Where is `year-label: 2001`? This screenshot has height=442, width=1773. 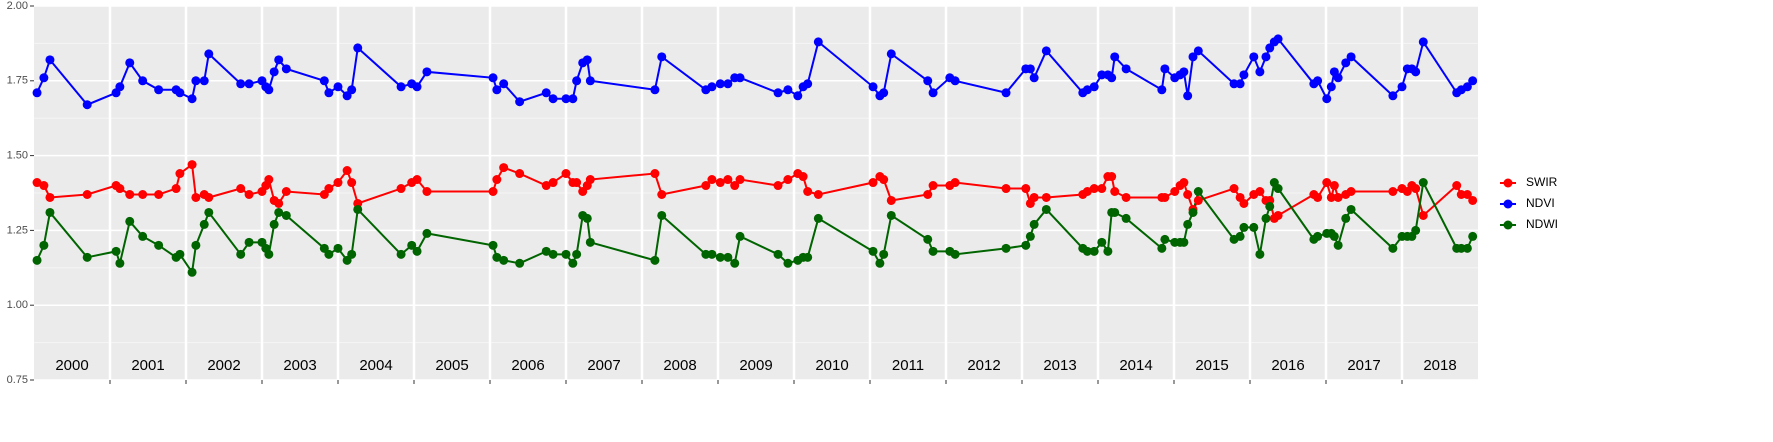 year-label: 2001 is located at coordinates (147, 365).